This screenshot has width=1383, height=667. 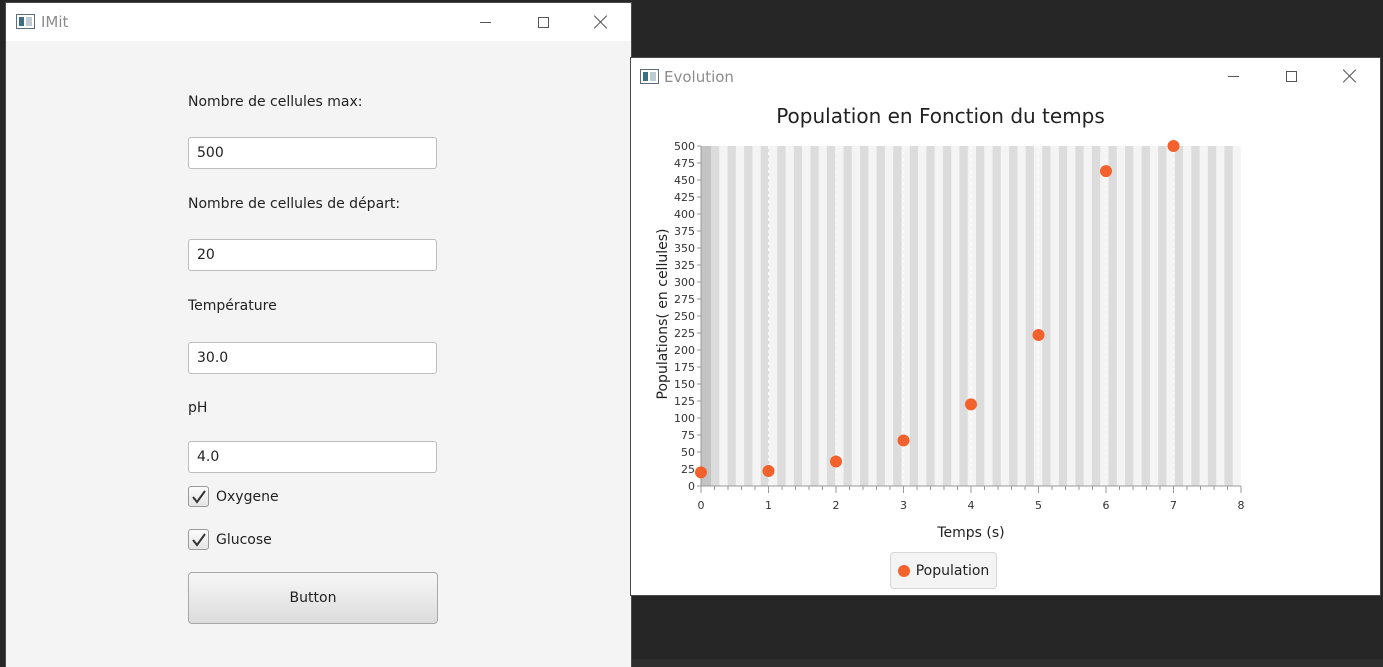 I want to click on chart-legend: Population, so click(x=943, y=570).